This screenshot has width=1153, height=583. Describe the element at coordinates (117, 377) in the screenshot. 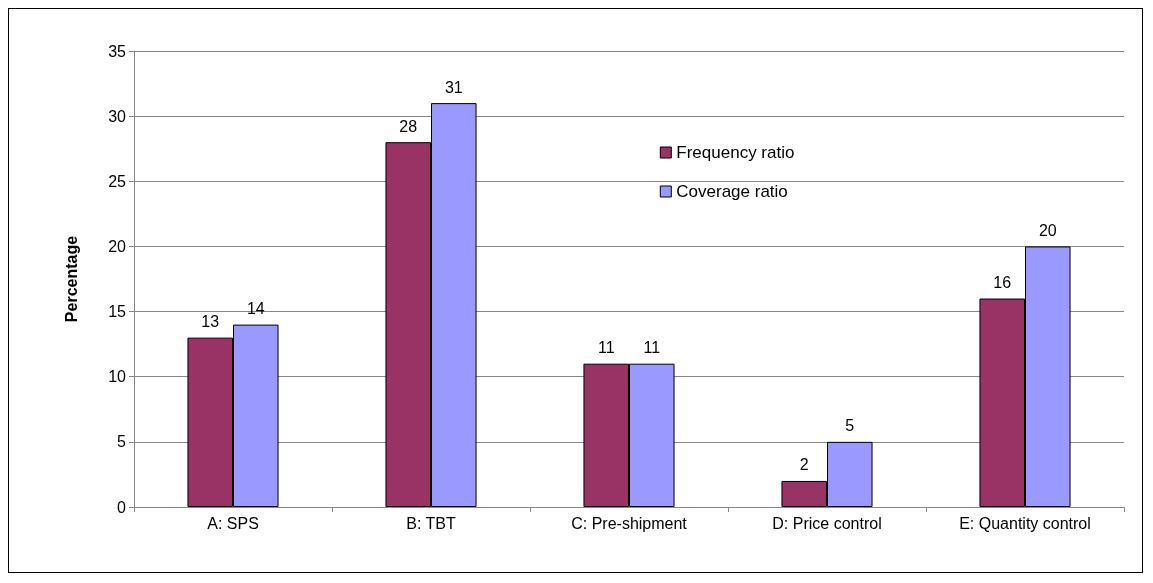

I see `y-tick-label: 10` at that location.